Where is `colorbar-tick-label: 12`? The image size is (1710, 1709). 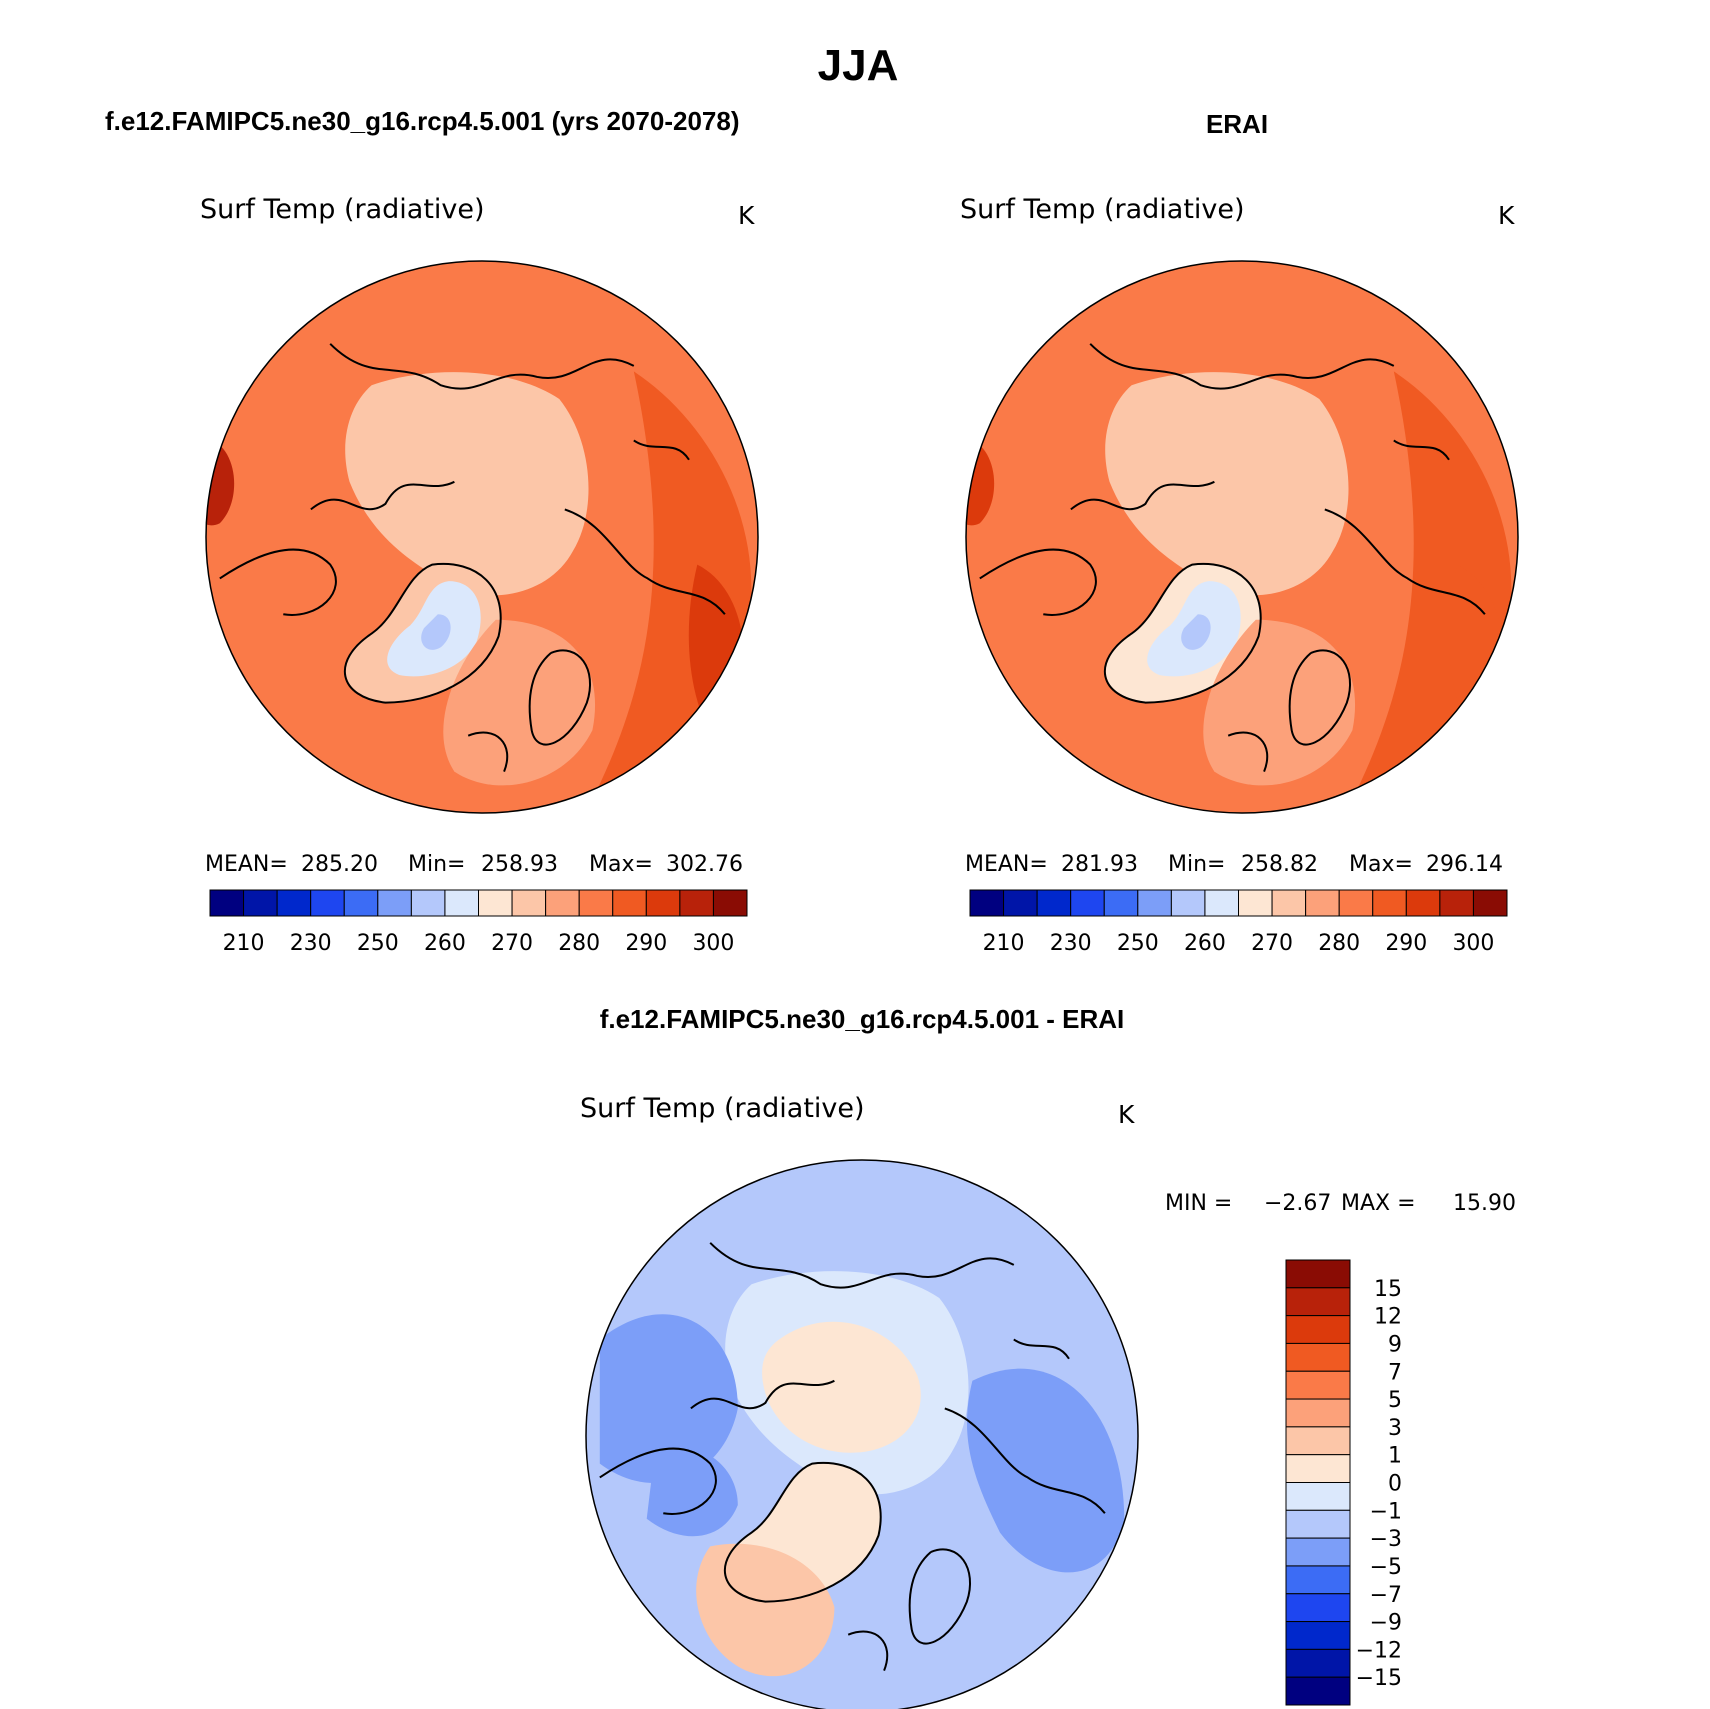 colorbar-tick-label: 12 is located at coordinates (1388, 1317).